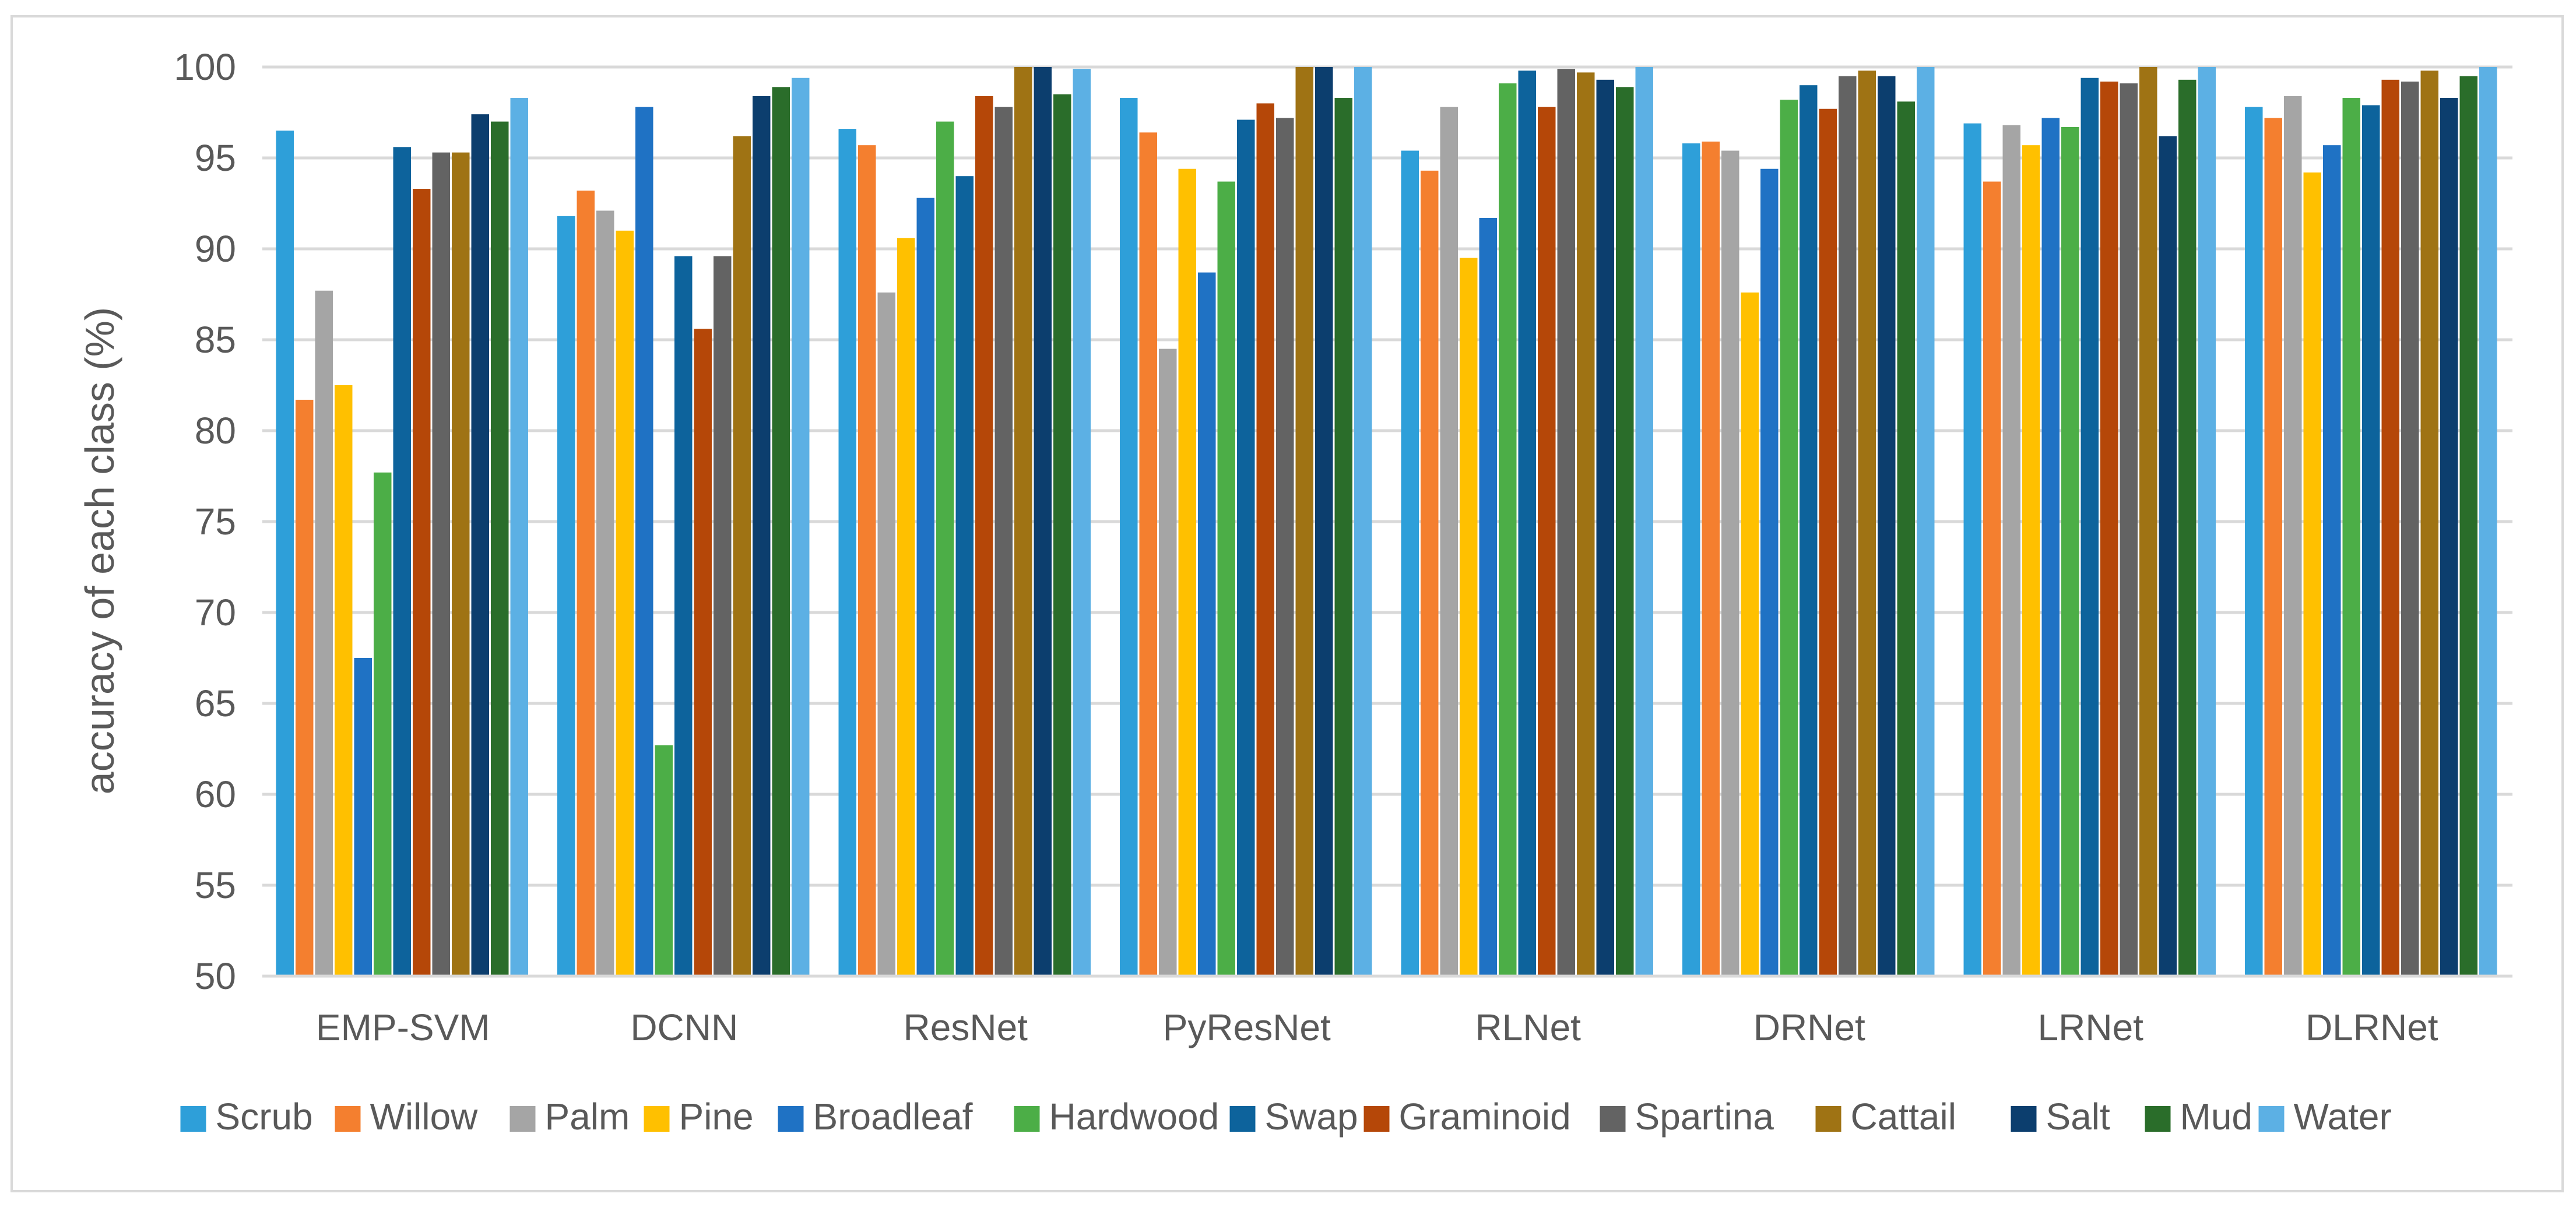  Describe the element at coordinates (215, 794) in the screenshot. I see `y-tick-label: 60` at that location.